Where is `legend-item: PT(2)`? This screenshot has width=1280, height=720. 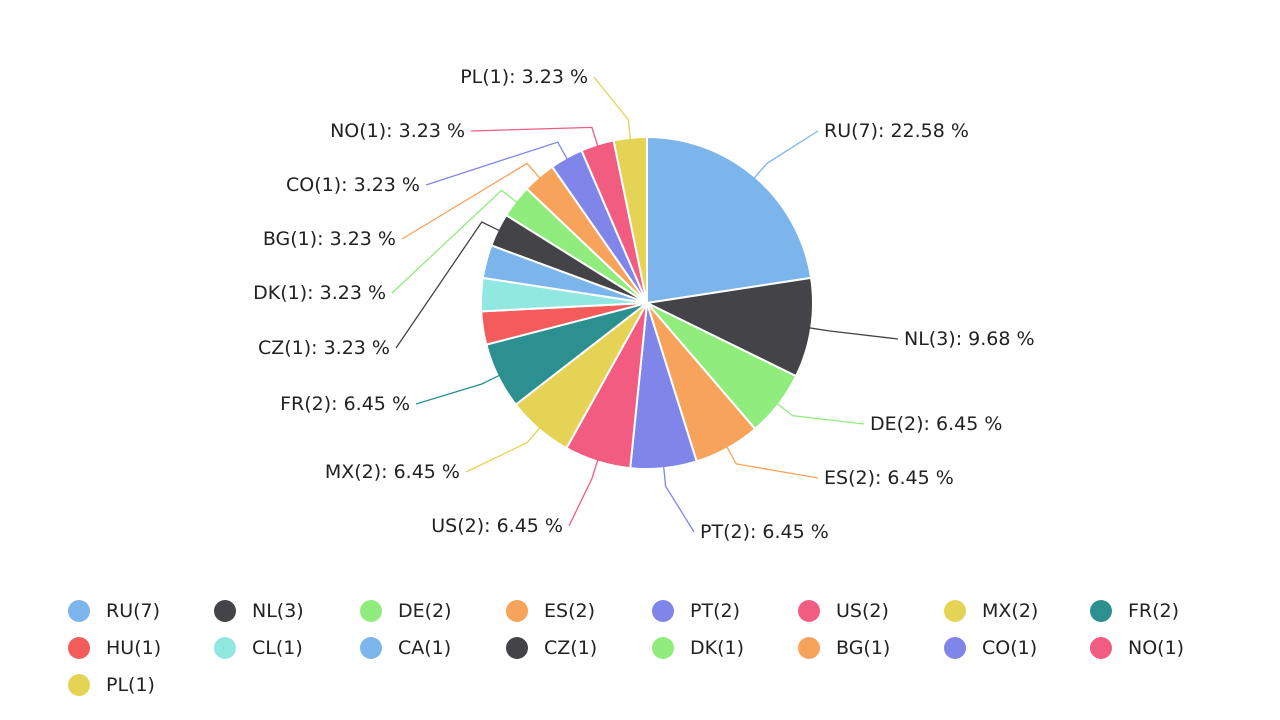
legend-item: PT(2) is located at coordinates (725, 610).